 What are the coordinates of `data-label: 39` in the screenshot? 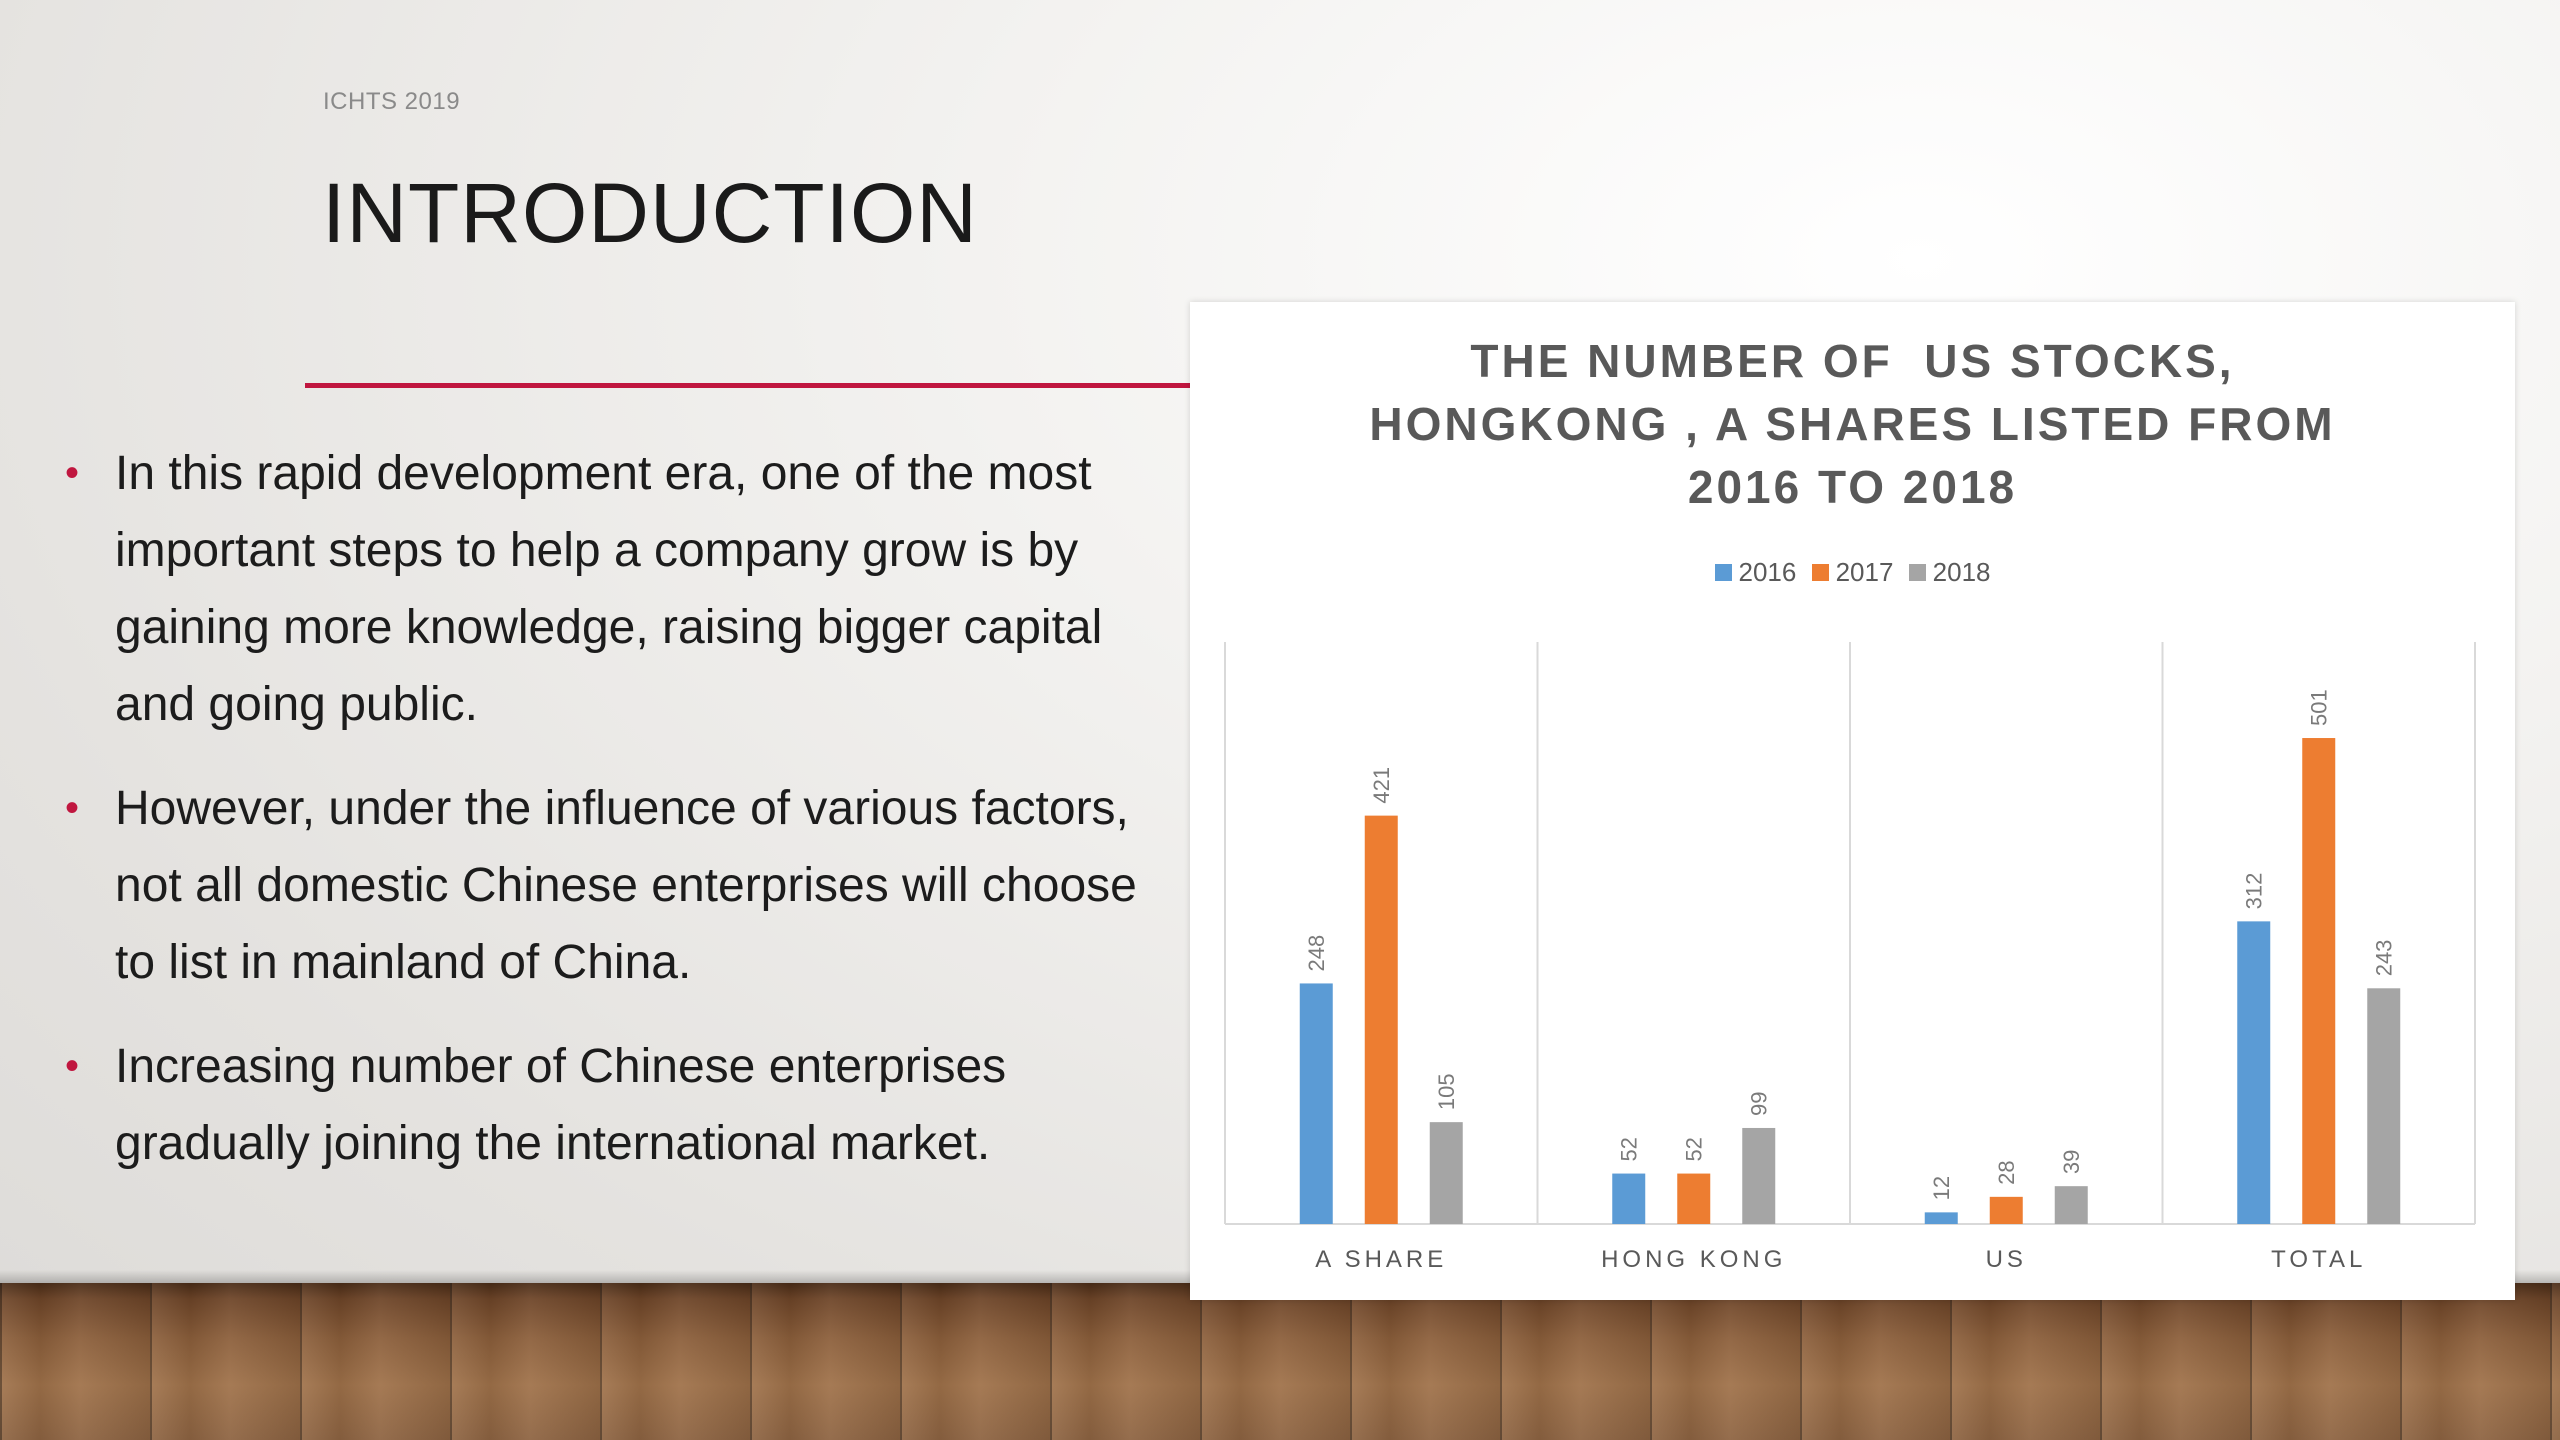 It's located at (2071, 1162).